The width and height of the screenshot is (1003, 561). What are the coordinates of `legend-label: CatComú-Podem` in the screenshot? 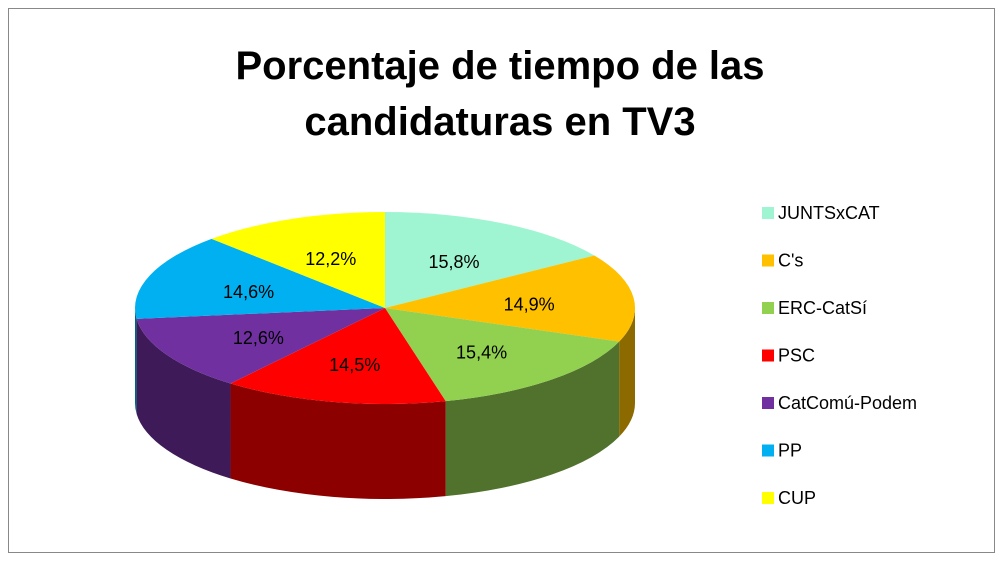 It's located at (847, 403).